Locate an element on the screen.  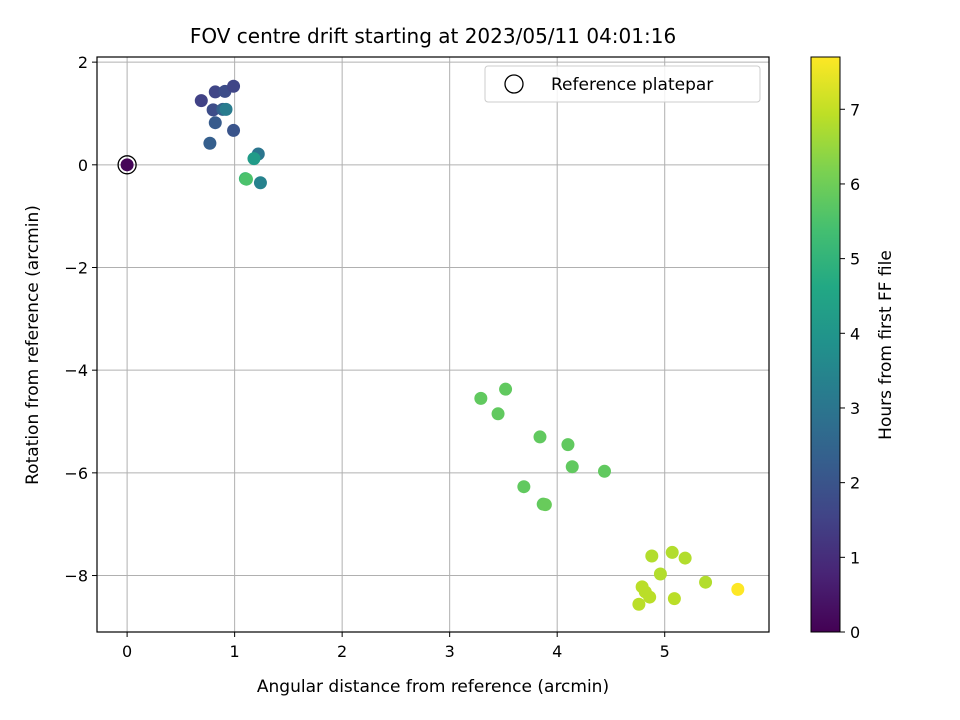
colorbar: 0 1 2 3 4 5 6 7 Hours from first FF file is located at coordinates (853, 349).